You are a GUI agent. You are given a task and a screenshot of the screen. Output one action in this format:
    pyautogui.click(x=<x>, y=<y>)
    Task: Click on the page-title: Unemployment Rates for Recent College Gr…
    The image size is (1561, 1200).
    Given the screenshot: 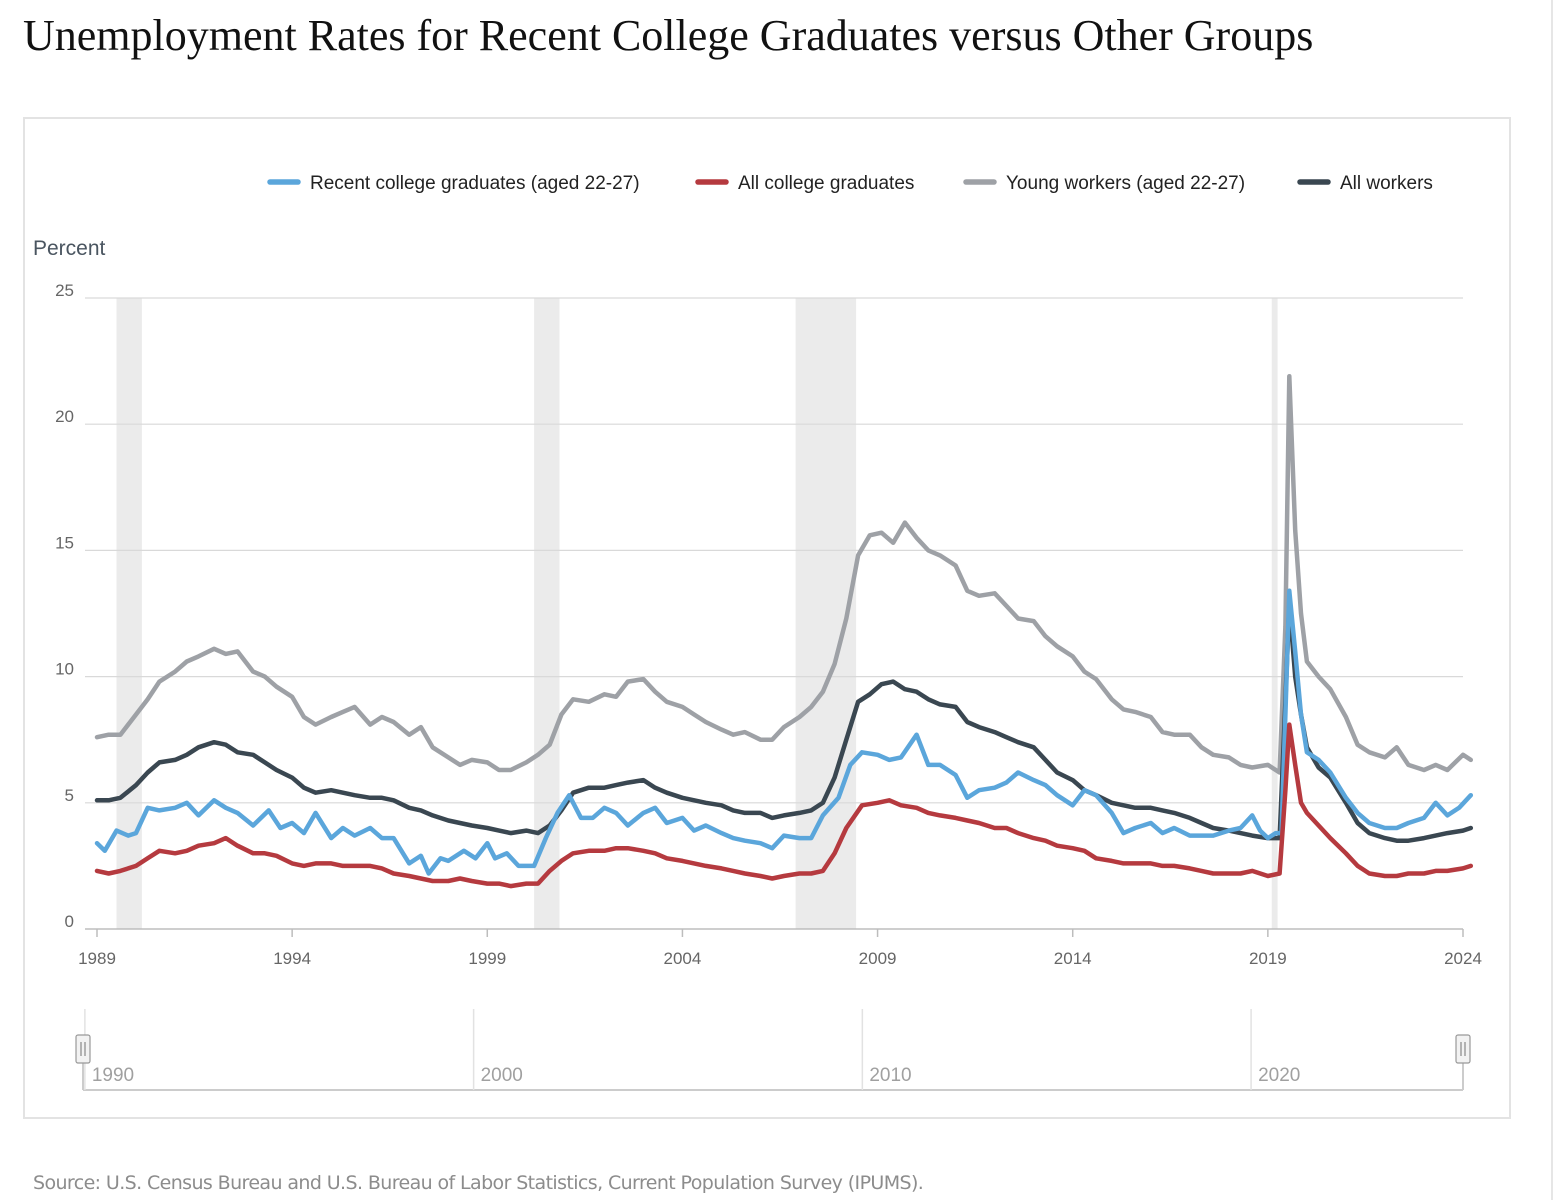 What is the action you would take?
    pyautogui.click(x=668, y=35)
    